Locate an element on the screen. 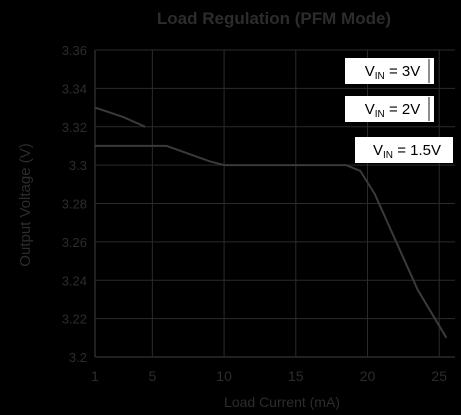 This screenshot has width=461, height=415. x-axis-title: Load Current (mA) is located at coordinates (282, 402).